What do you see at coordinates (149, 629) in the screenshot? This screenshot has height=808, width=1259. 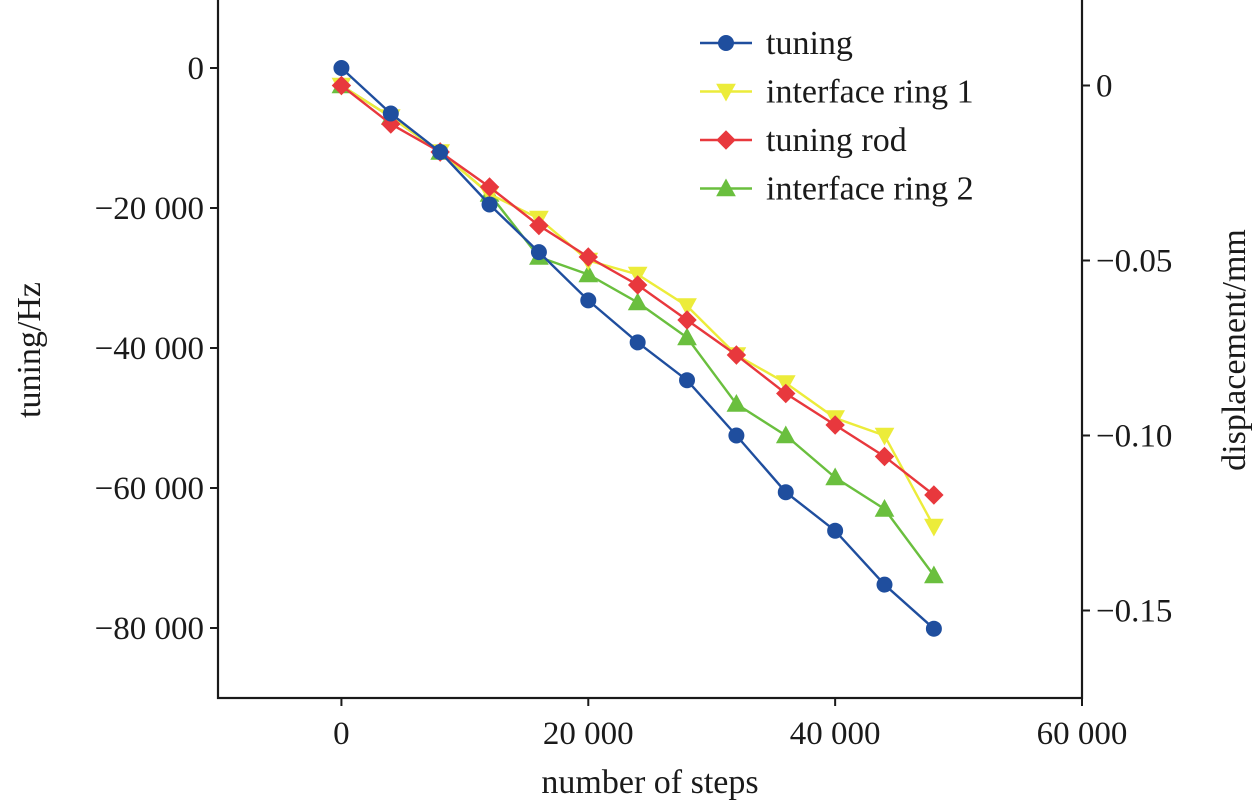 I see `left-y-tick-label: −80 000` at bounding box center [149, 629].